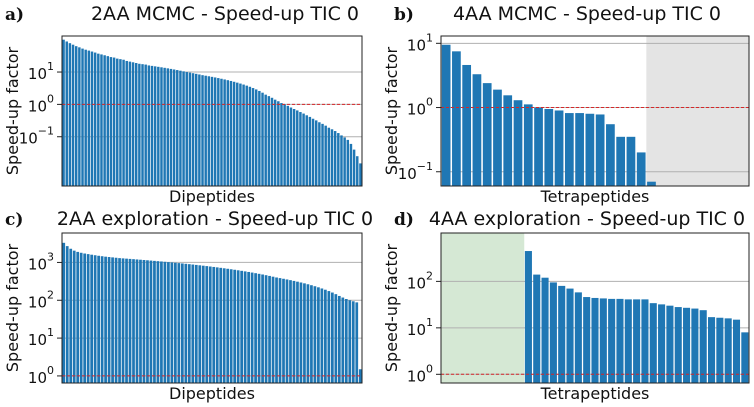  Describe the element at coordinates (587, 219) in the screenshot. I see `chart-title: 4AA exploration - Speed-up TIC 0` at that location.